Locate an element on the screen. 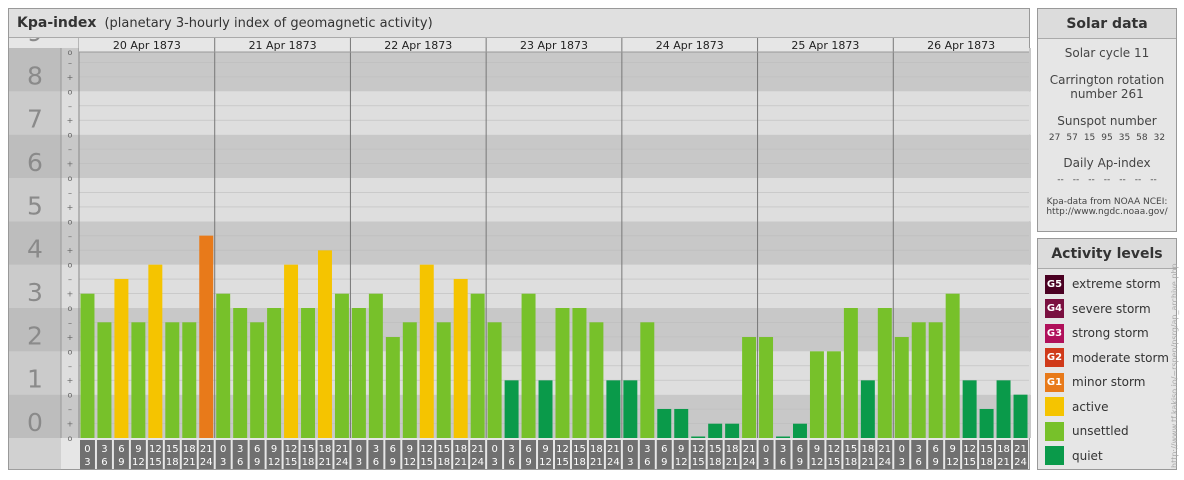 The height and width of the screenshot is (480, 1184). sunspot-value: 27 is located at coordinates (1054, 138).